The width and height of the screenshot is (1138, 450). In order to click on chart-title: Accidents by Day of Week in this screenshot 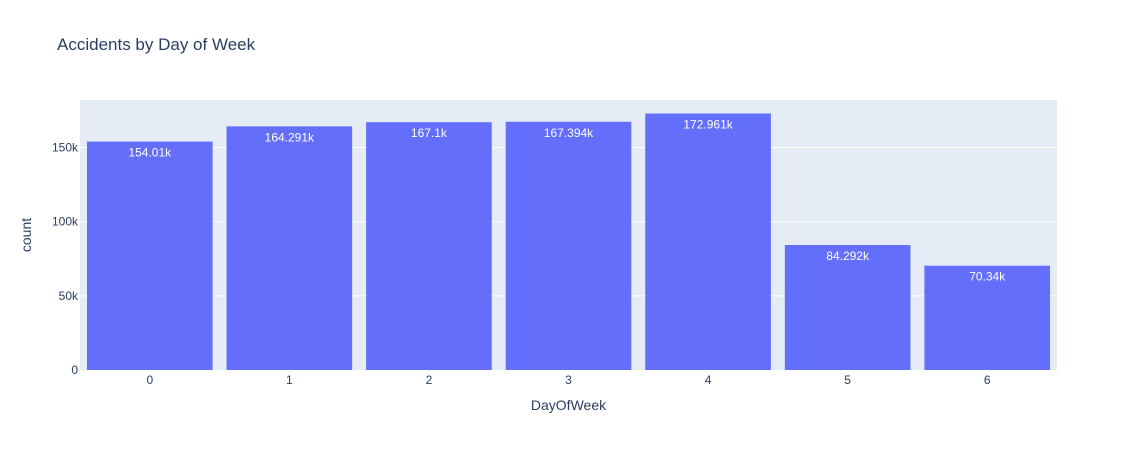, I will do `click(156, 44)`.